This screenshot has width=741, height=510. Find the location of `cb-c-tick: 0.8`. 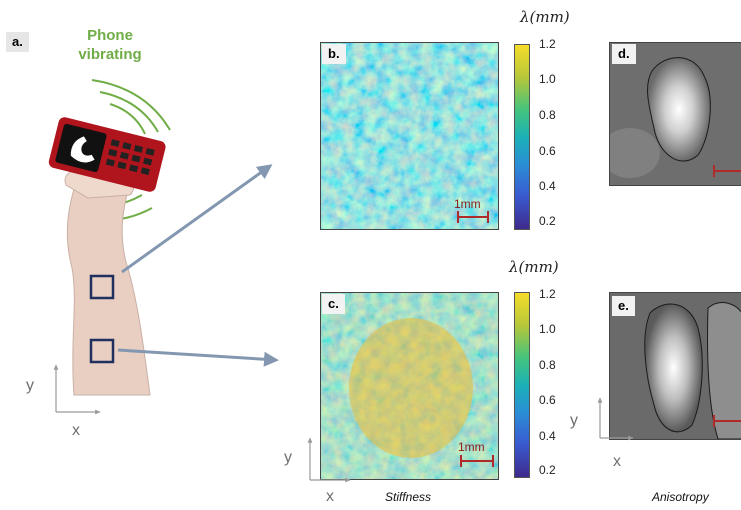

cb-c-tick: 0.8 is located at coordinates (547, 365).